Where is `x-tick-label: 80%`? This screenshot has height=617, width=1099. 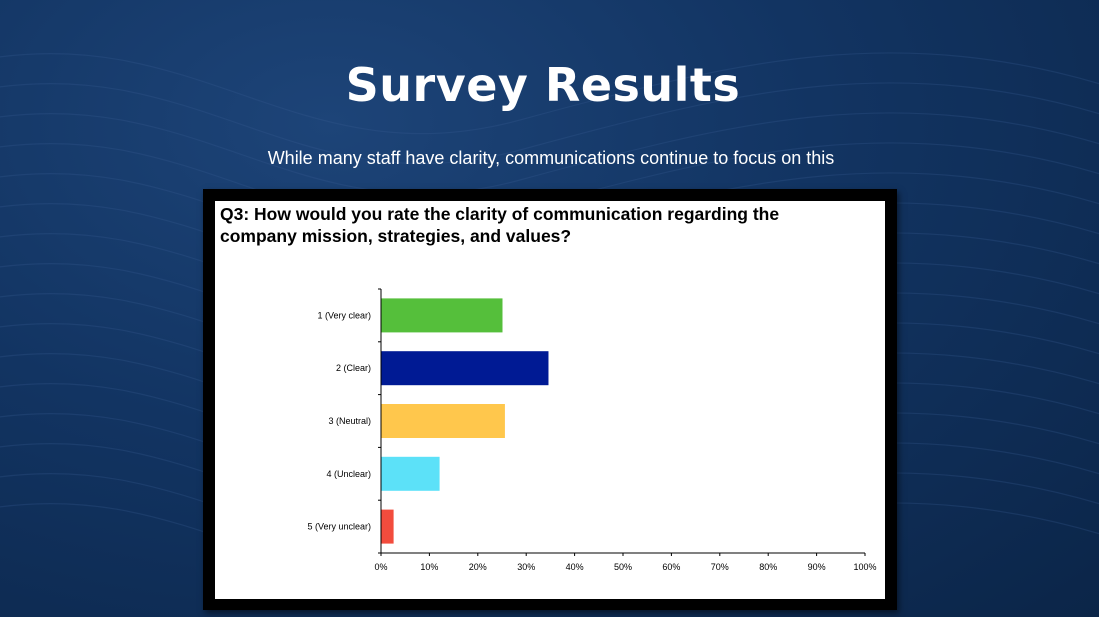
x-tick-label: 80% is located at coordinates (768, 567).